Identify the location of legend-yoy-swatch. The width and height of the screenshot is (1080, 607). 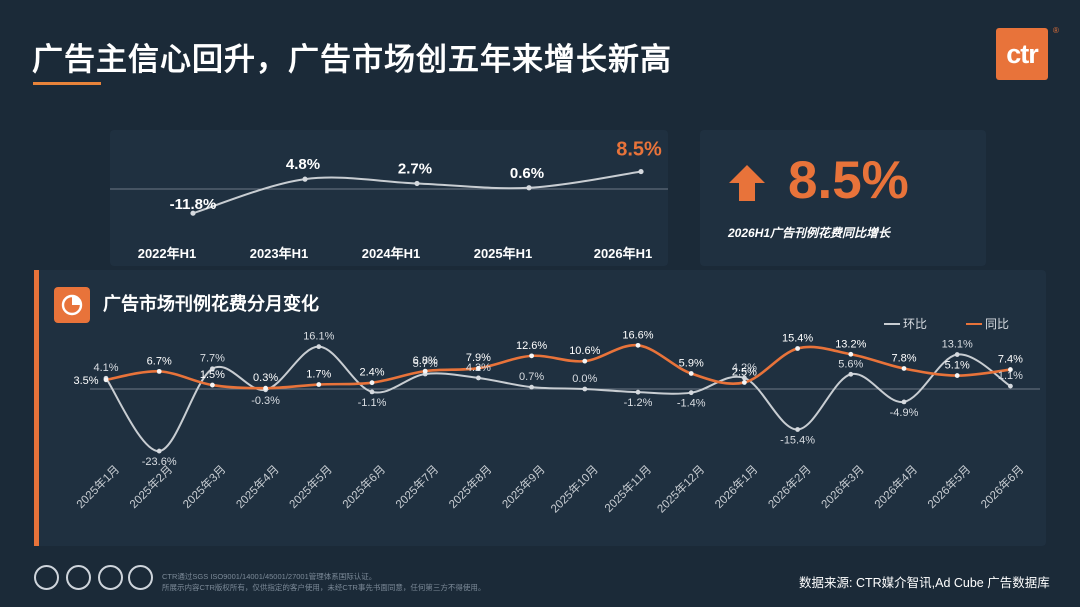
(974, 323).